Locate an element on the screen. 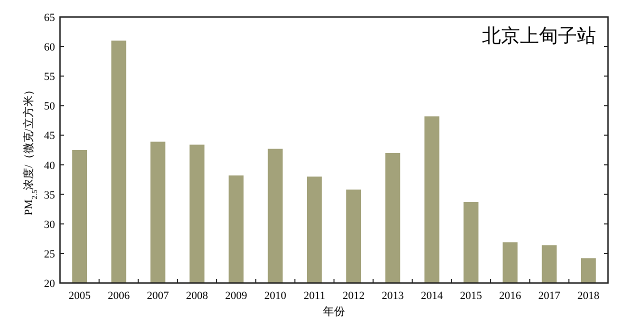 The height and width of the screenshot is (329, 640). x-tick-label: 2016 is located at coordinates (510, 296).